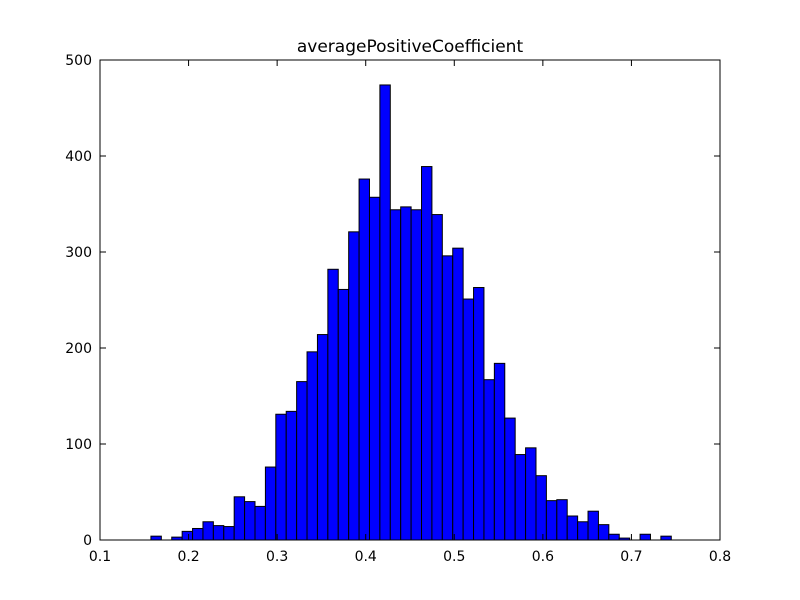  Describe the element at coordinates (78, 445) in the screenshot. I see `y-tick-label: 100` at that location.